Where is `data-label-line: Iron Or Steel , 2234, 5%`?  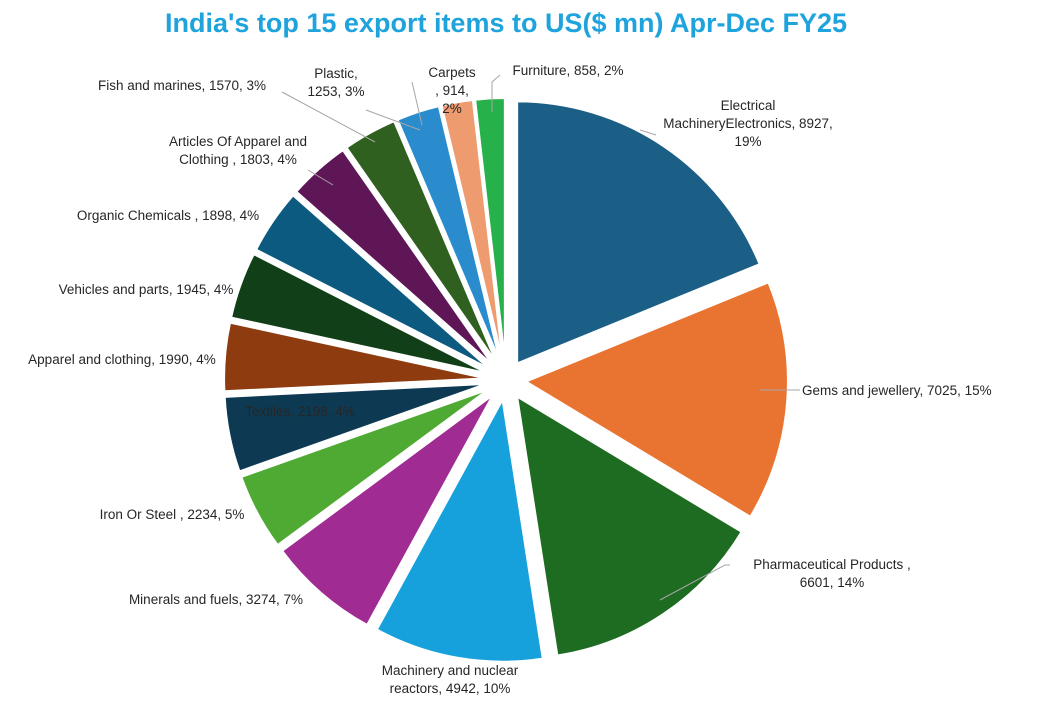 data-label-line: Iron Or Steel , 2234, 5% is located at coordinates (172, 514).